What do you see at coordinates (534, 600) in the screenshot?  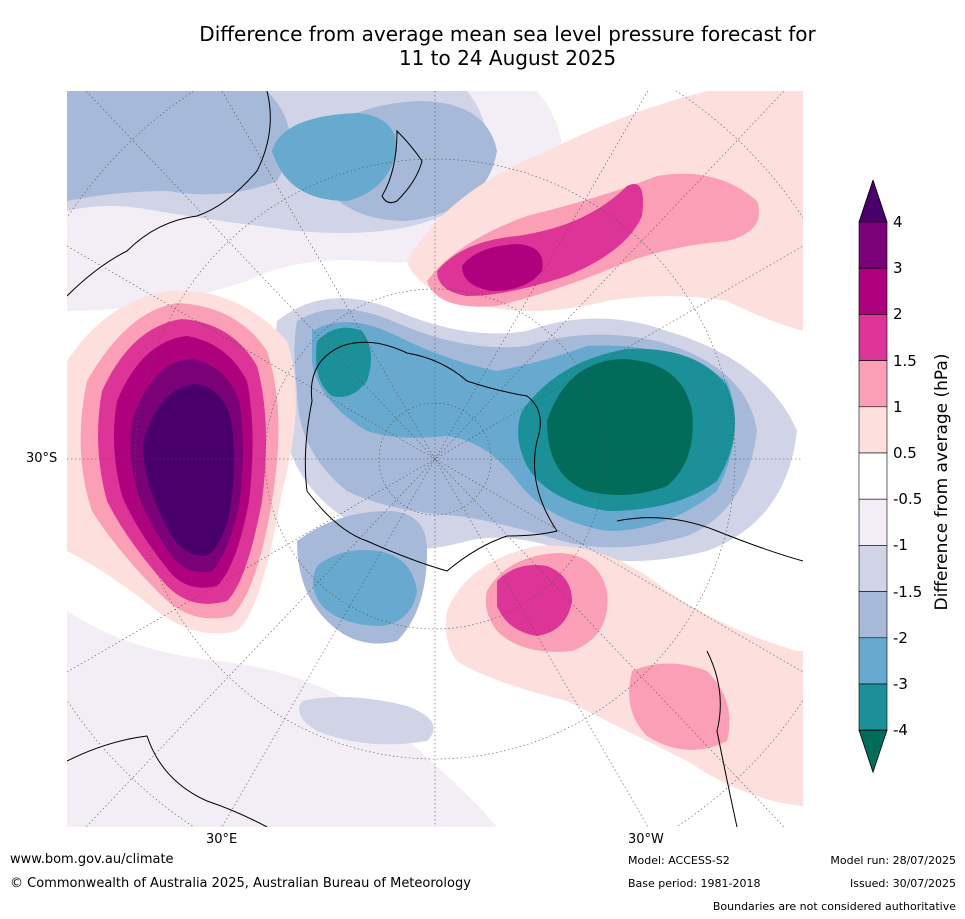 I see `pos-anomaly-atlantic-core` at bounding box center [534, 600].